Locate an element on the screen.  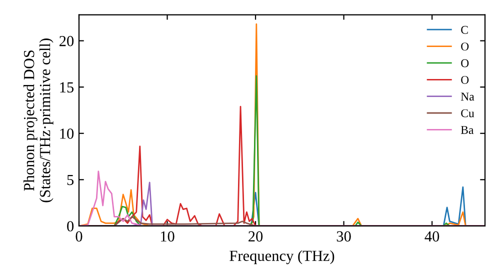
x-tick-label: 30 is located at coordinates (343, 236).